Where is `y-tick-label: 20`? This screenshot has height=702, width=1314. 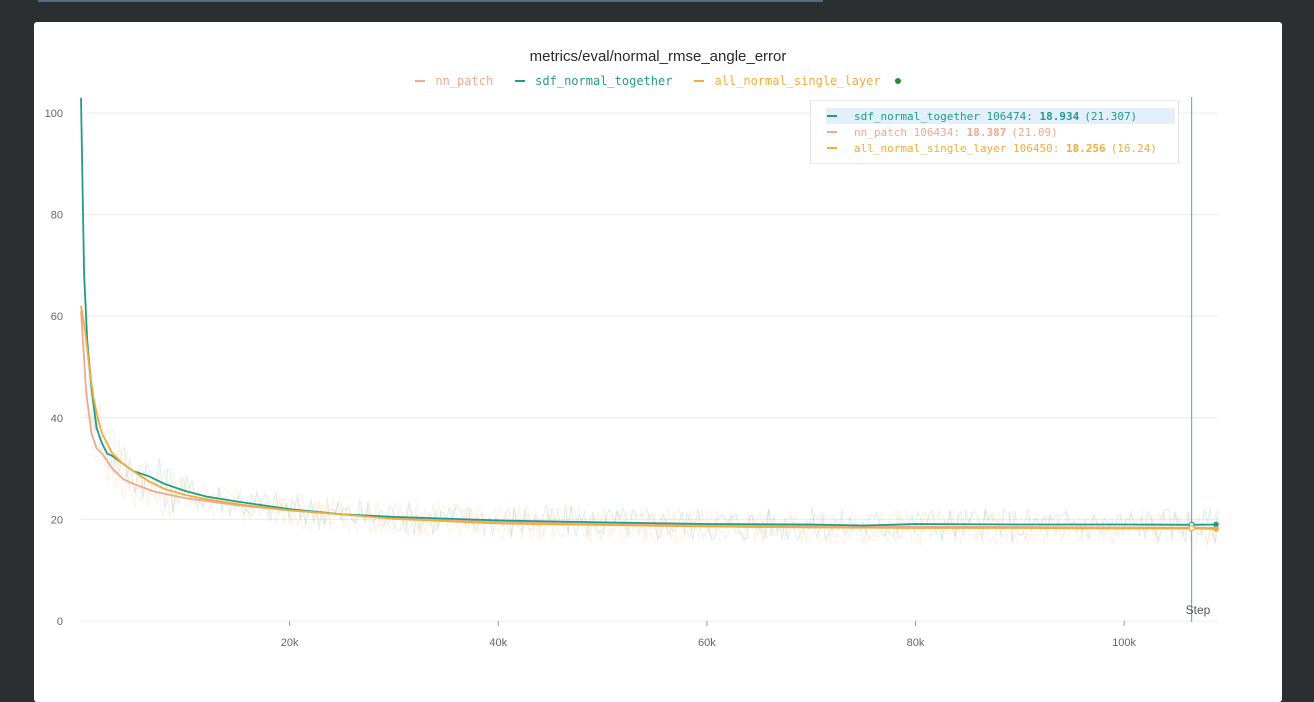
y-tick-label: 20 is located at coordinates (57, 520).